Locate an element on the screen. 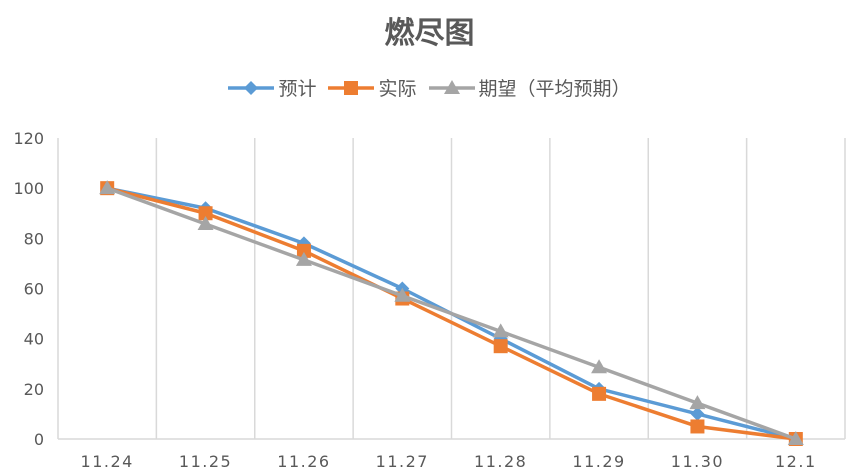  legend-item: 期望（平均预期） is located at coordinates (529, 87).